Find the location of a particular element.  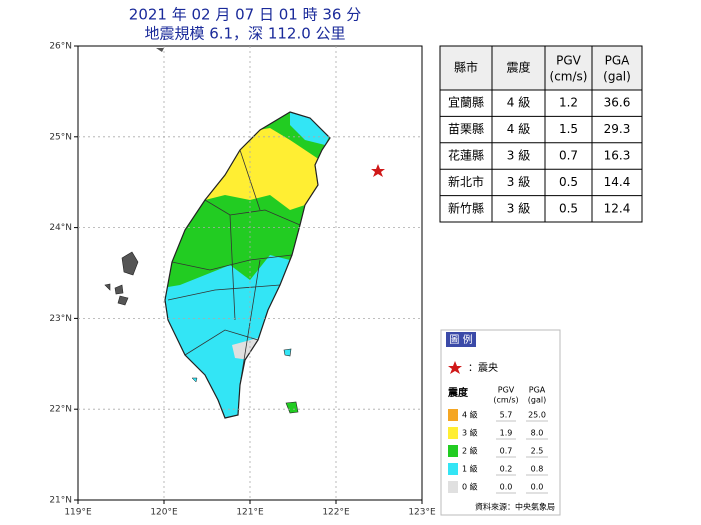

legend-pga: 0.0 is located at coordinates (537, 487).